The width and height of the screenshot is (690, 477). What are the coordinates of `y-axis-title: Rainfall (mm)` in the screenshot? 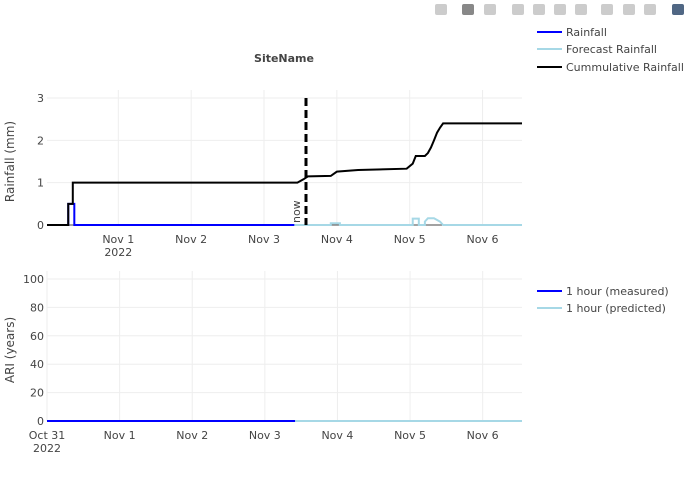 It's located at (10, 161).